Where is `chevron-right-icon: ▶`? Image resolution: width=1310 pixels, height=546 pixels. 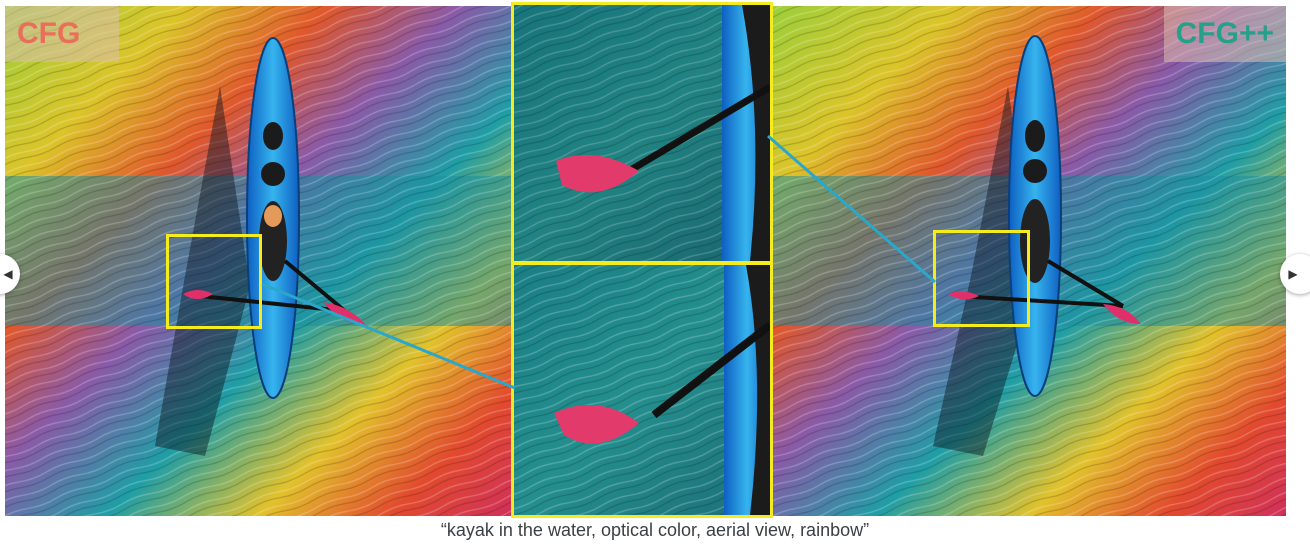
chevron-right-icon: ▶ is located at coordinates (1293, 274).